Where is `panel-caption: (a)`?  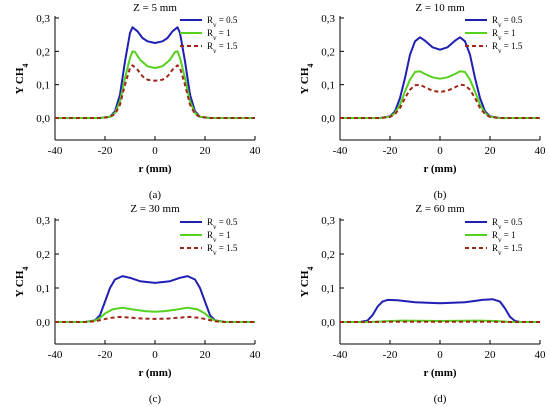 panel-caption: (a) is located at coordinates (155, 195).